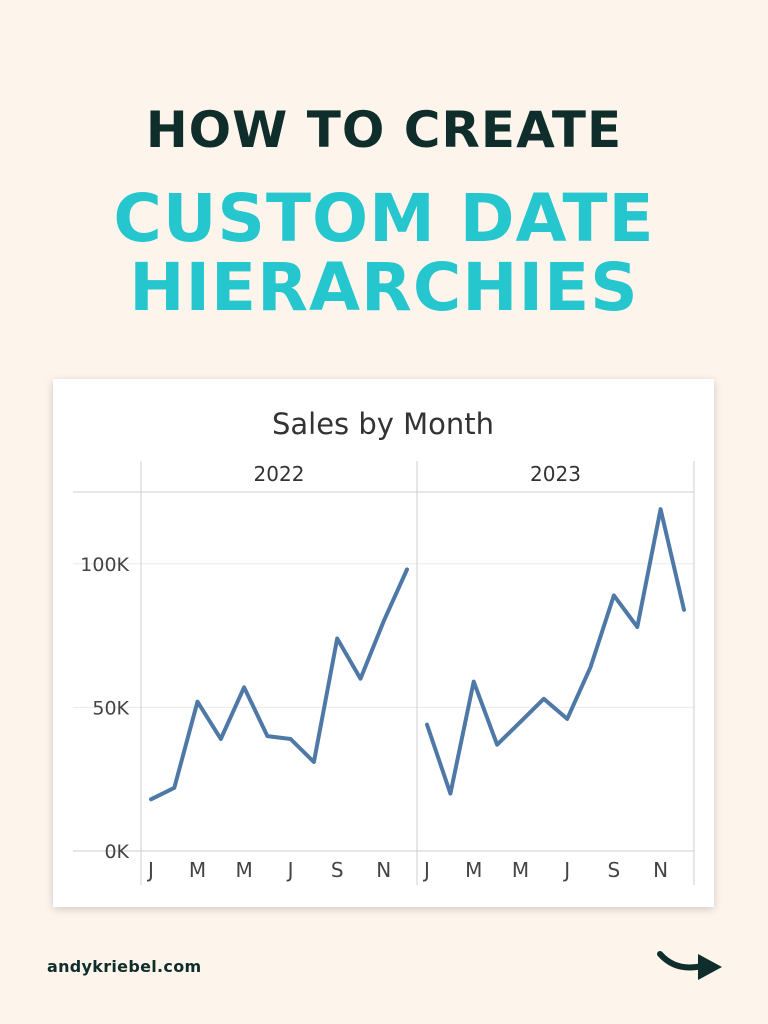  I want to click on sales-line-2022, so click(279, 684).